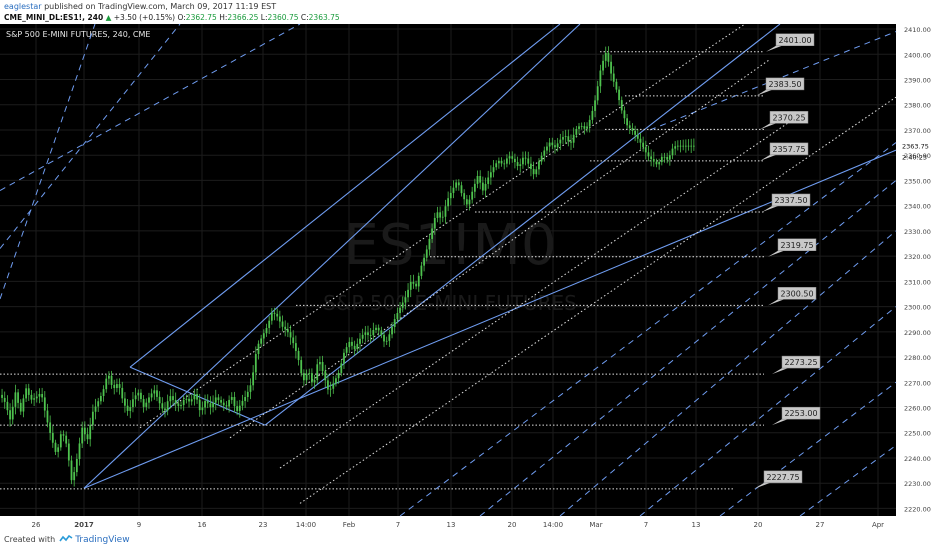  Describe the element at coordinates (782, 477) in the screenshot. I see `level-label-text: 2227.75` at that location.